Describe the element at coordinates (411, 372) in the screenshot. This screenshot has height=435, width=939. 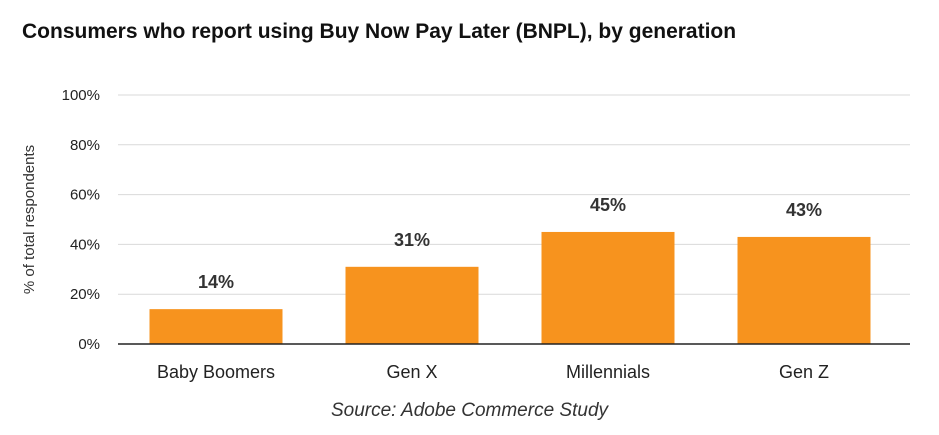
I see `x-tick-label: Gen X` at that location.